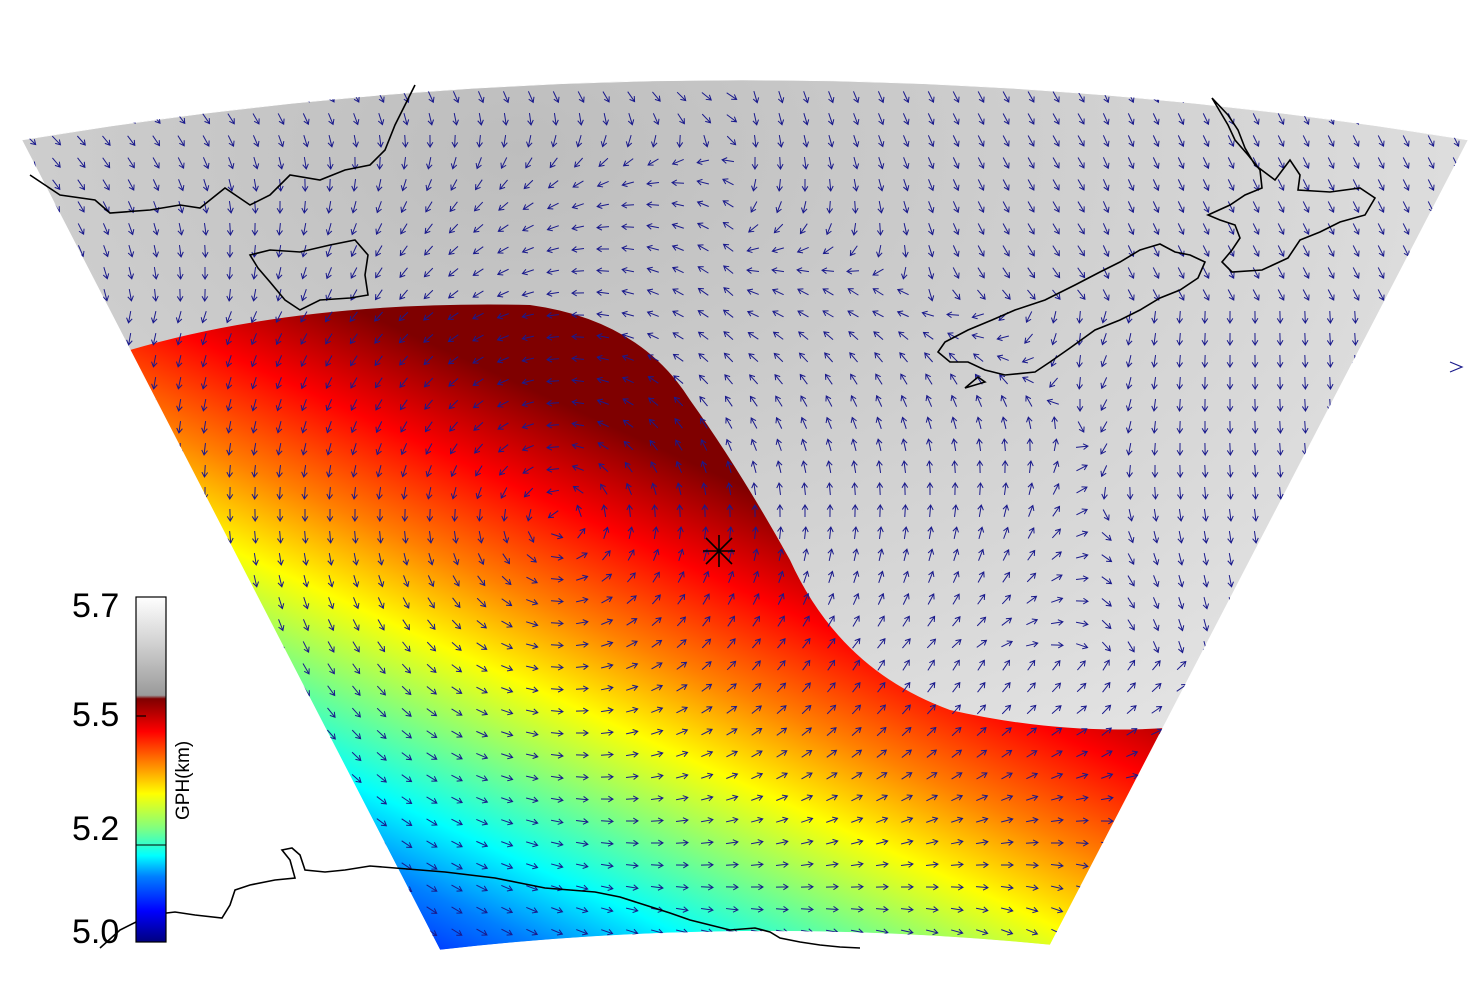  Describe the element at coordinates (96, 715) in the screenshot. I see `colorbar-tick-5-5: 5.5` at that location.